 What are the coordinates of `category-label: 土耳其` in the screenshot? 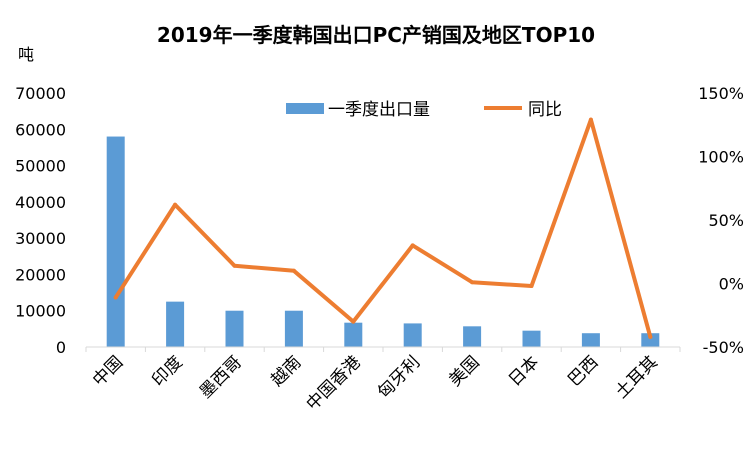 It's located at (637, 377).